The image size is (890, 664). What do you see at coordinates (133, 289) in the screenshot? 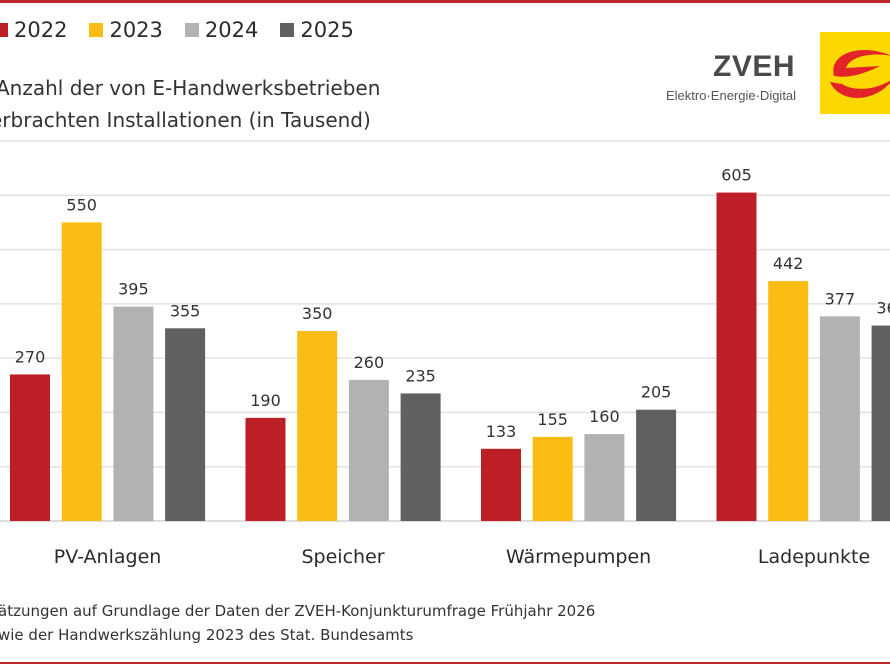
I see `data-label: 395` at bounding box center [133, 289].